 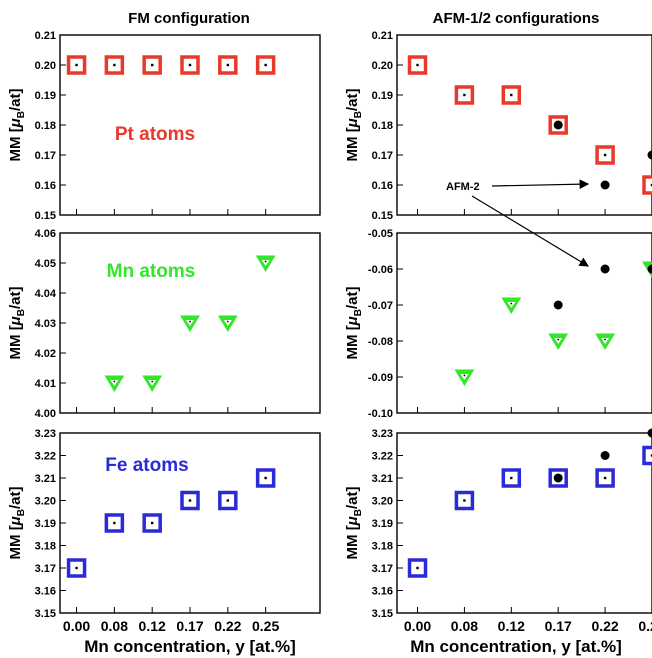 I want to click on y-tick-label: 3.18, so click(x=382, y=547).